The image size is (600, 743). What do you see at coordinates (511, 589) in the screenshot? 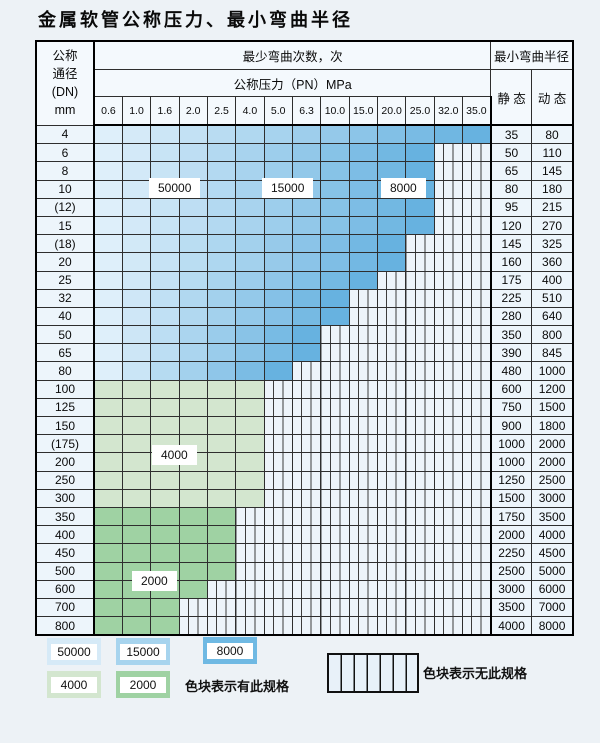
I see `static-cell: 3000` at bounding box center [511, 589].